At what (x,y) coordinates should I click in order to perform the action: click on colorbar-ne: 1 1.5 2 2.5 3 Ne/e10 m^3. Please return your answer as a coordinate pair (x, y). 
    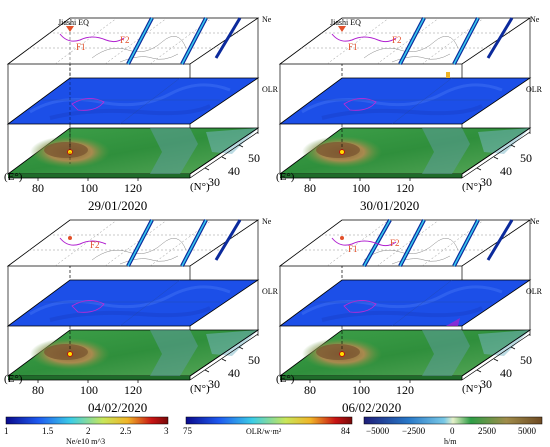
    Looking at the image, I should click on (86, 431).